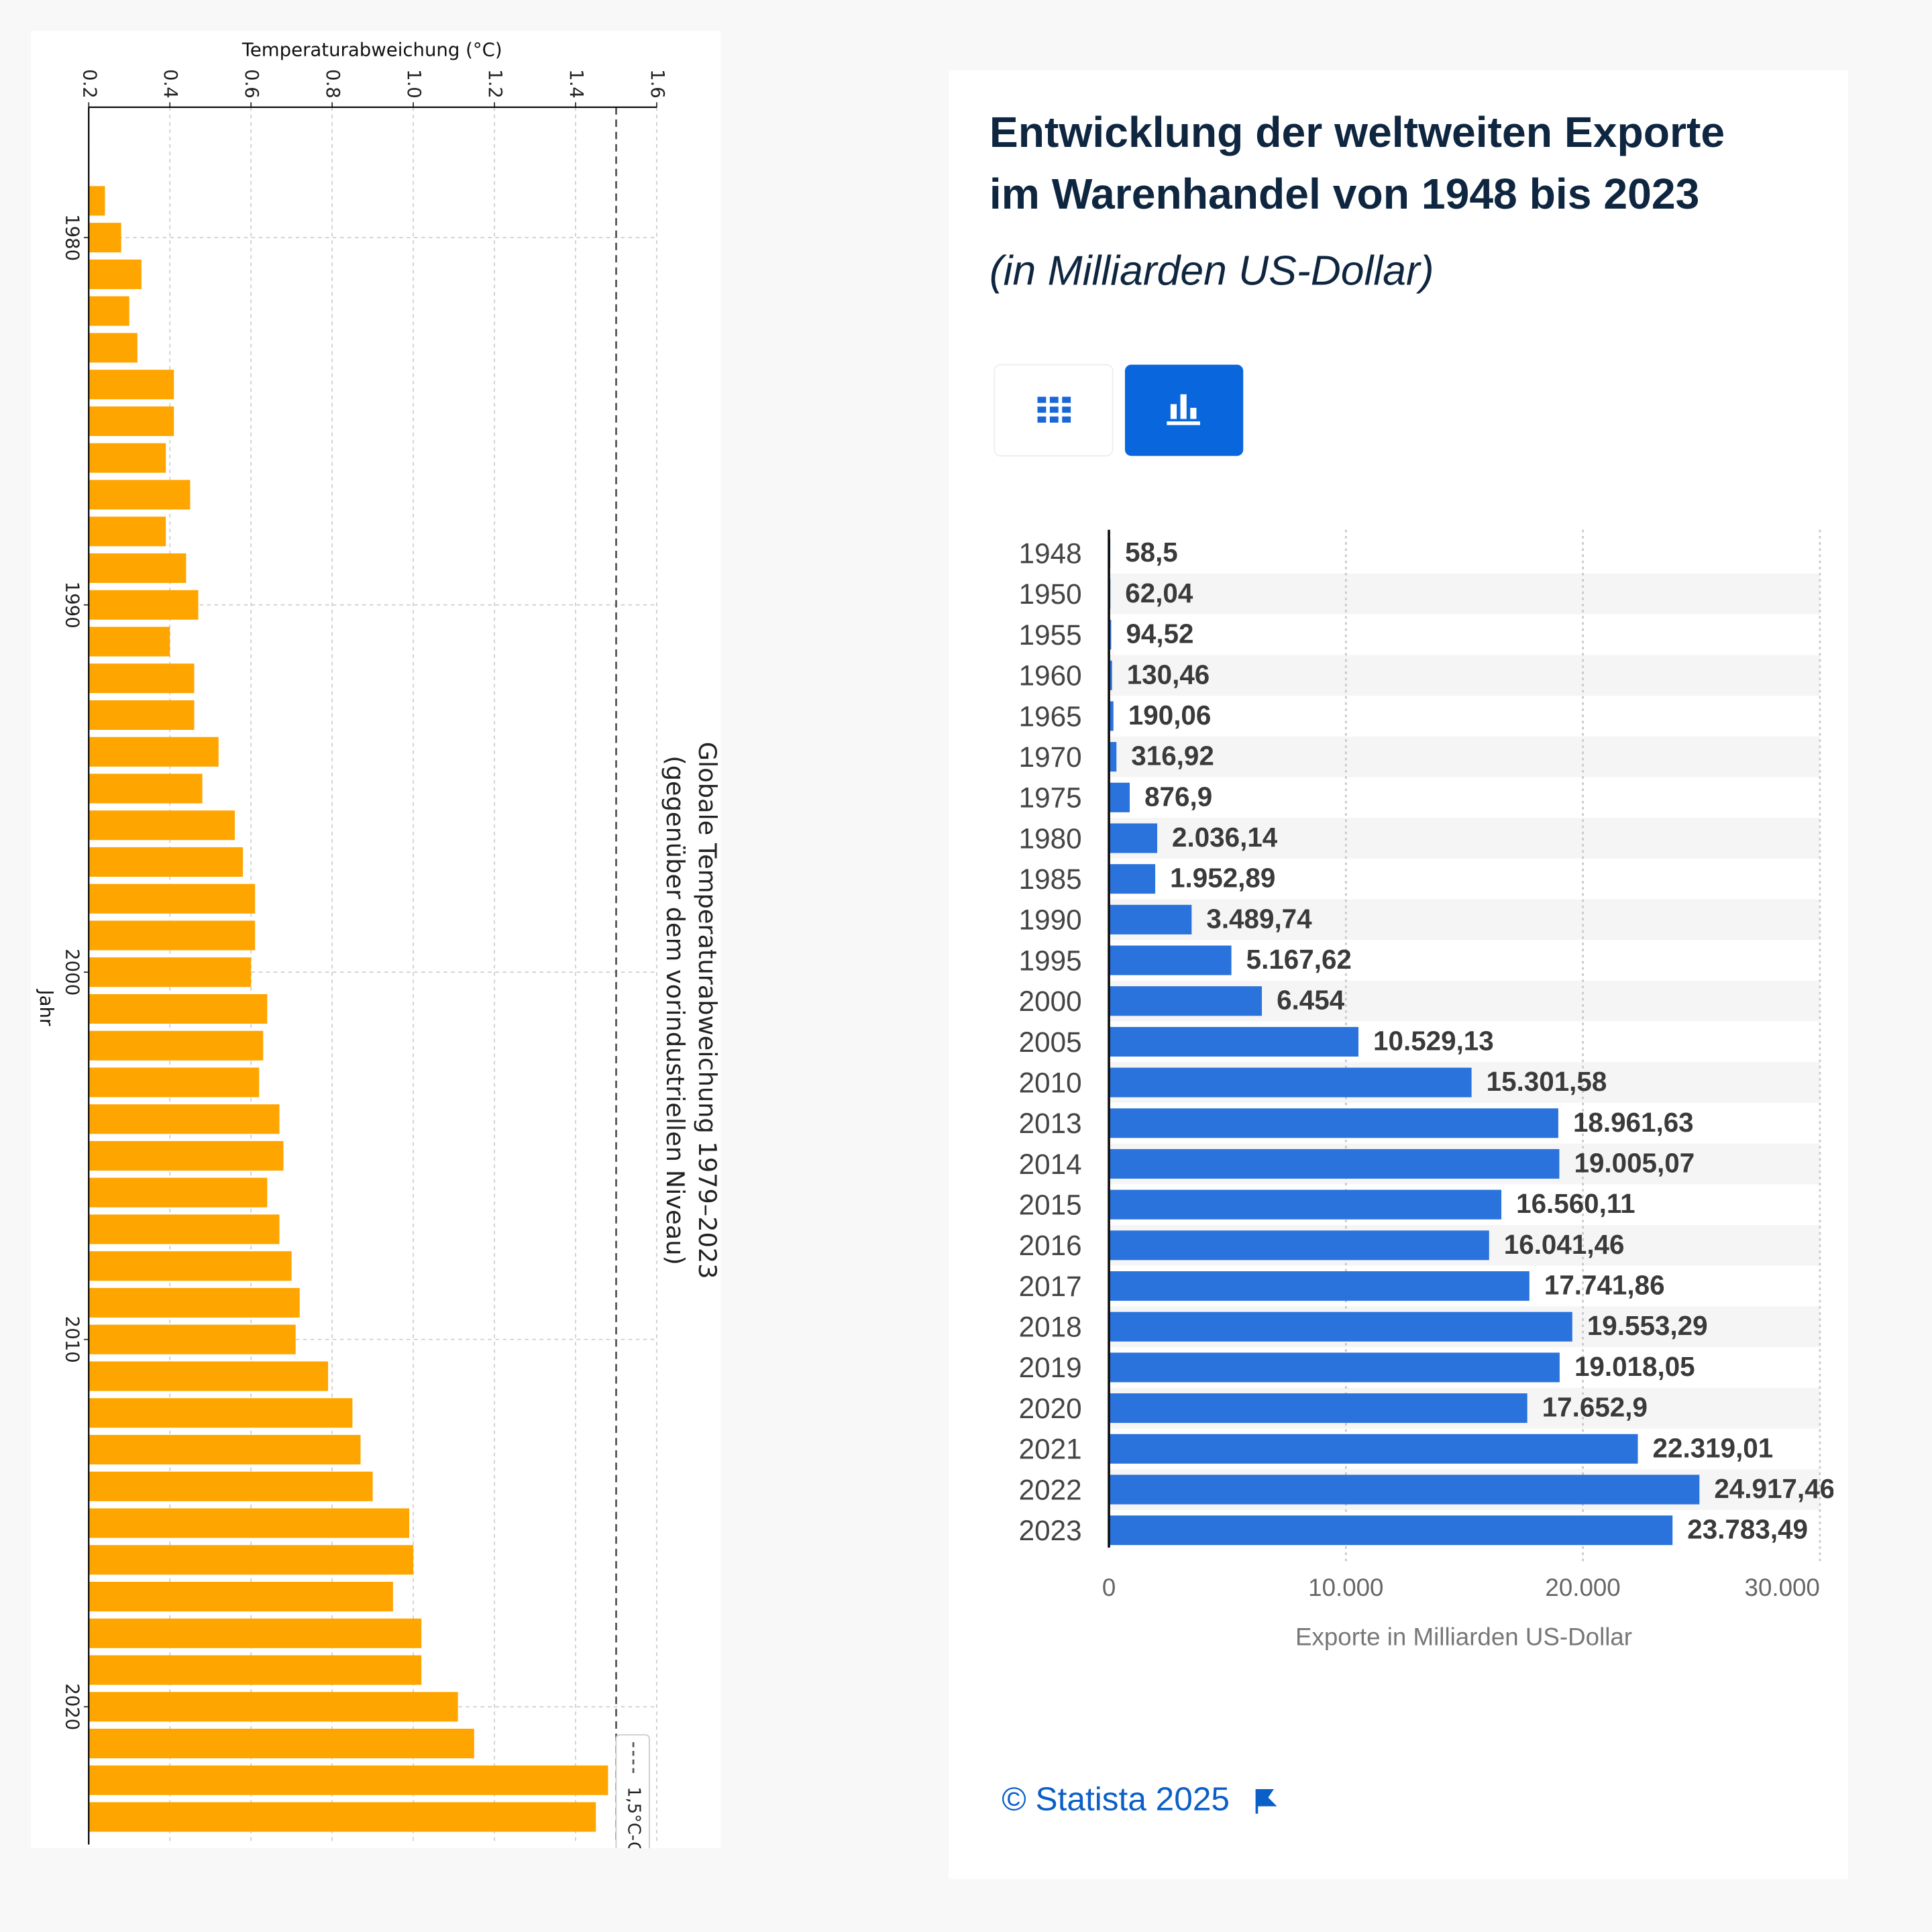  I want to click on y-axis-label: Temperaturabweichung (°C), so click(371, 49).